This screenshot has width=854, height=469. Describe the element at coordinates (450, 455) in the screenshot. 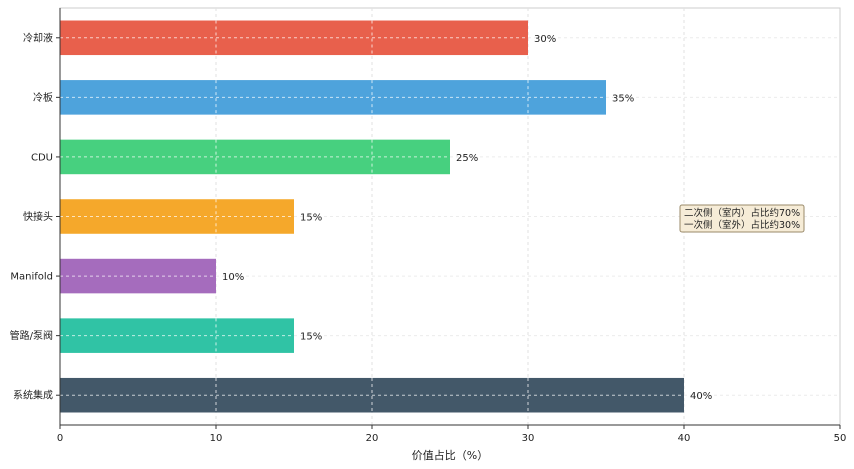

I see `x-axis-title: 价值占比（%）` at that location.